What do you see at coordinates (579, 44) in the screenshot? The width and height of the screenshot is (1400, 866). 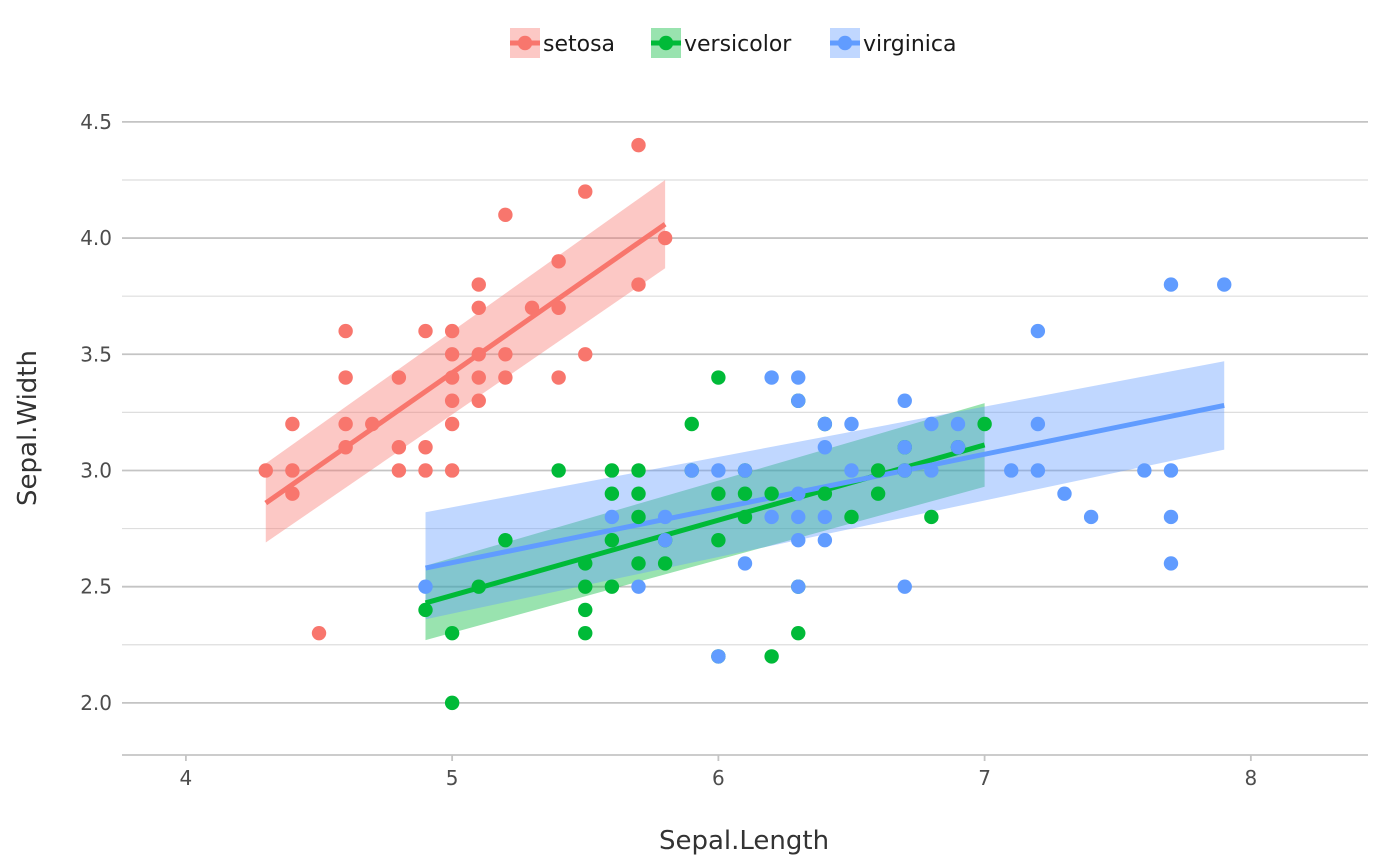 I see `legend-label-setosa: setosa` at bounding box center [579, 44].